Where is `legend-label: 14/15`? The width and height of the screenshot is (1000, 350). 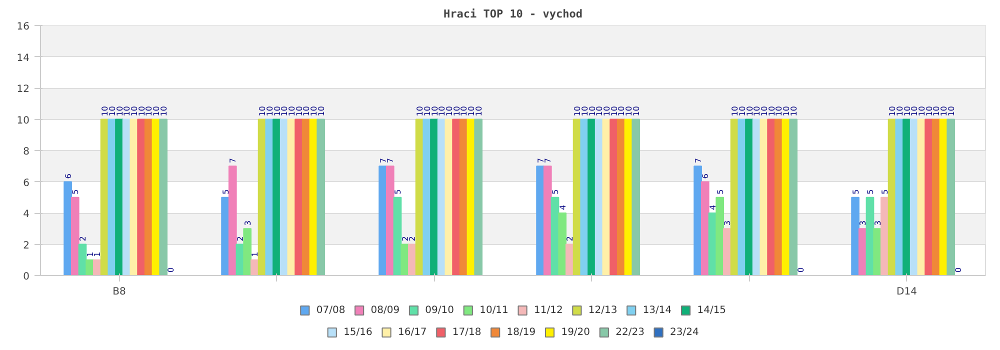
legend-label: 14/15 is located at coordinates (711, 310).